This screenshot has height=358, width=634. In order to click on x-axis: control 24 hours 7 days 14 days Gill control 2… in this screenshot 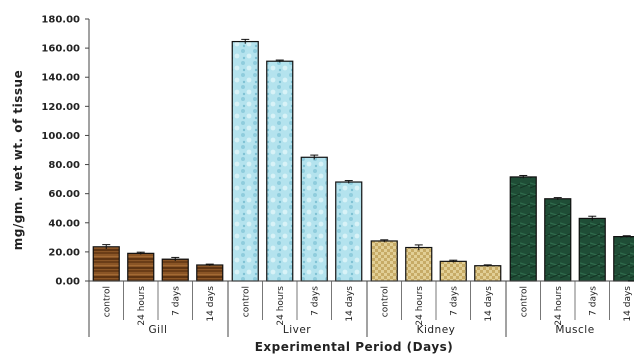, I will do `click(360, 308)`.